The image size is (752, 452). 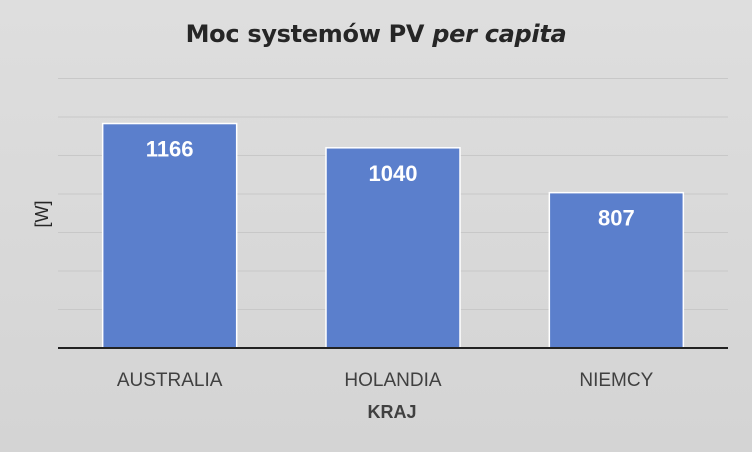 I want to click on chart-title: Moc systemów PV per capita, so click(x=376, y=34).